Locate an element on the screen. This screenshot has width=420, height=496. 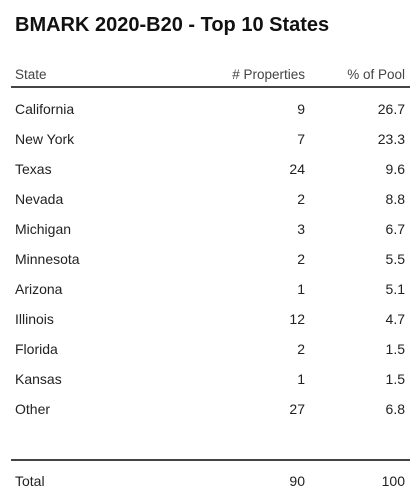
state-name: Texas is located at coordinates (33, 169).